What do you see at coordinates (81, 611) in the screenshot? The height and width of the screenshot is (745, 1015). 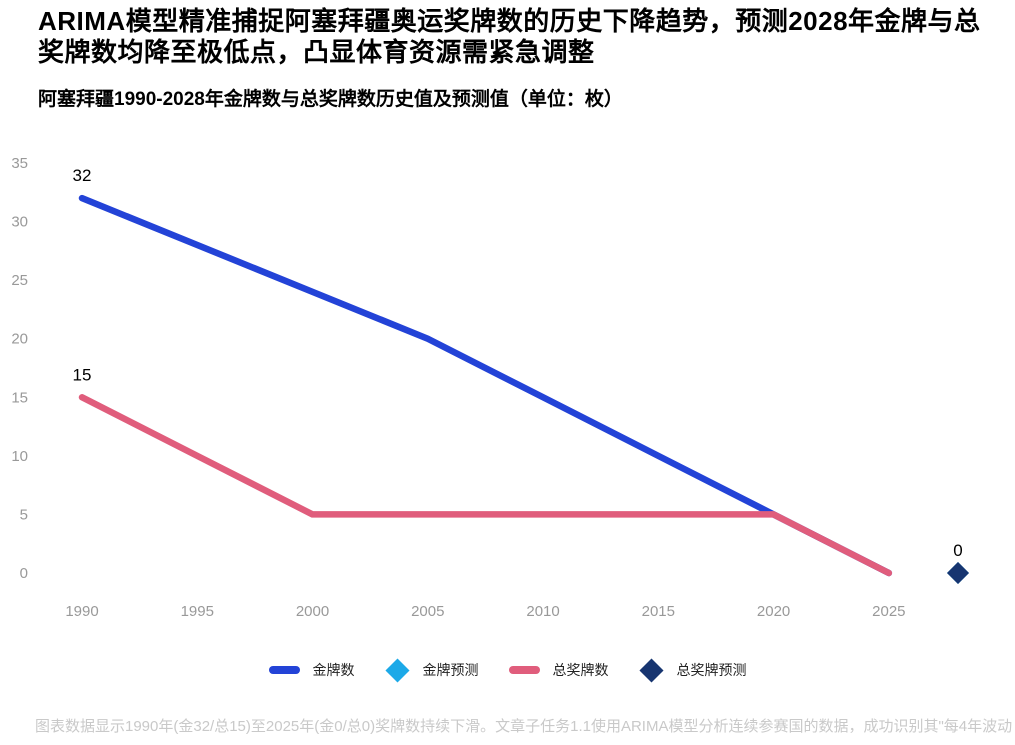 I see `x-axis-tick-label: 1990` at bounding box center [81, 611].